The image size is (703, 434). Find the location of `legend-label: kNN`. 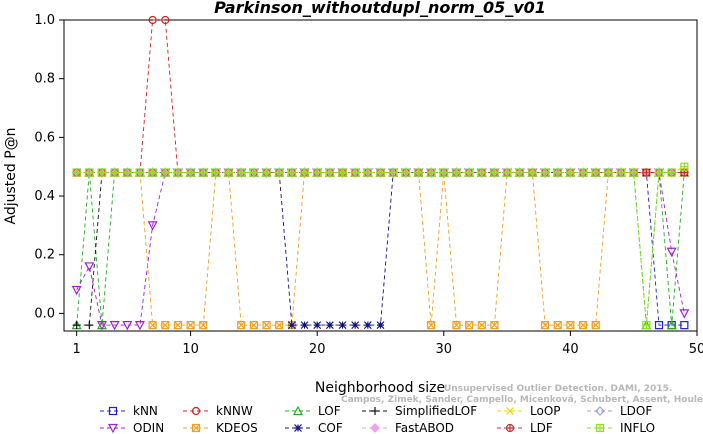

legend-label: kNN is located at coordinates (145, 411).